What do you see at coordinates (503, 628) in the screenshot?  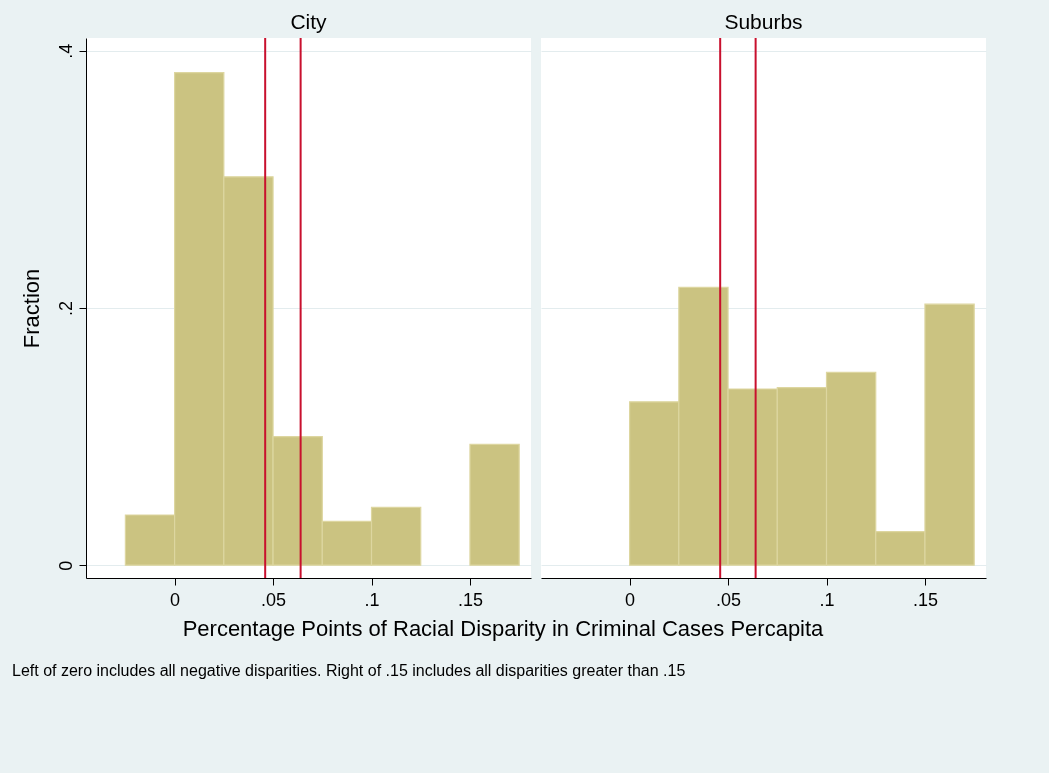 I see `x-axis-title: Percentage Points of Racial Disparity in Criminal Cases Percapita` at bounding box center [503, 628].